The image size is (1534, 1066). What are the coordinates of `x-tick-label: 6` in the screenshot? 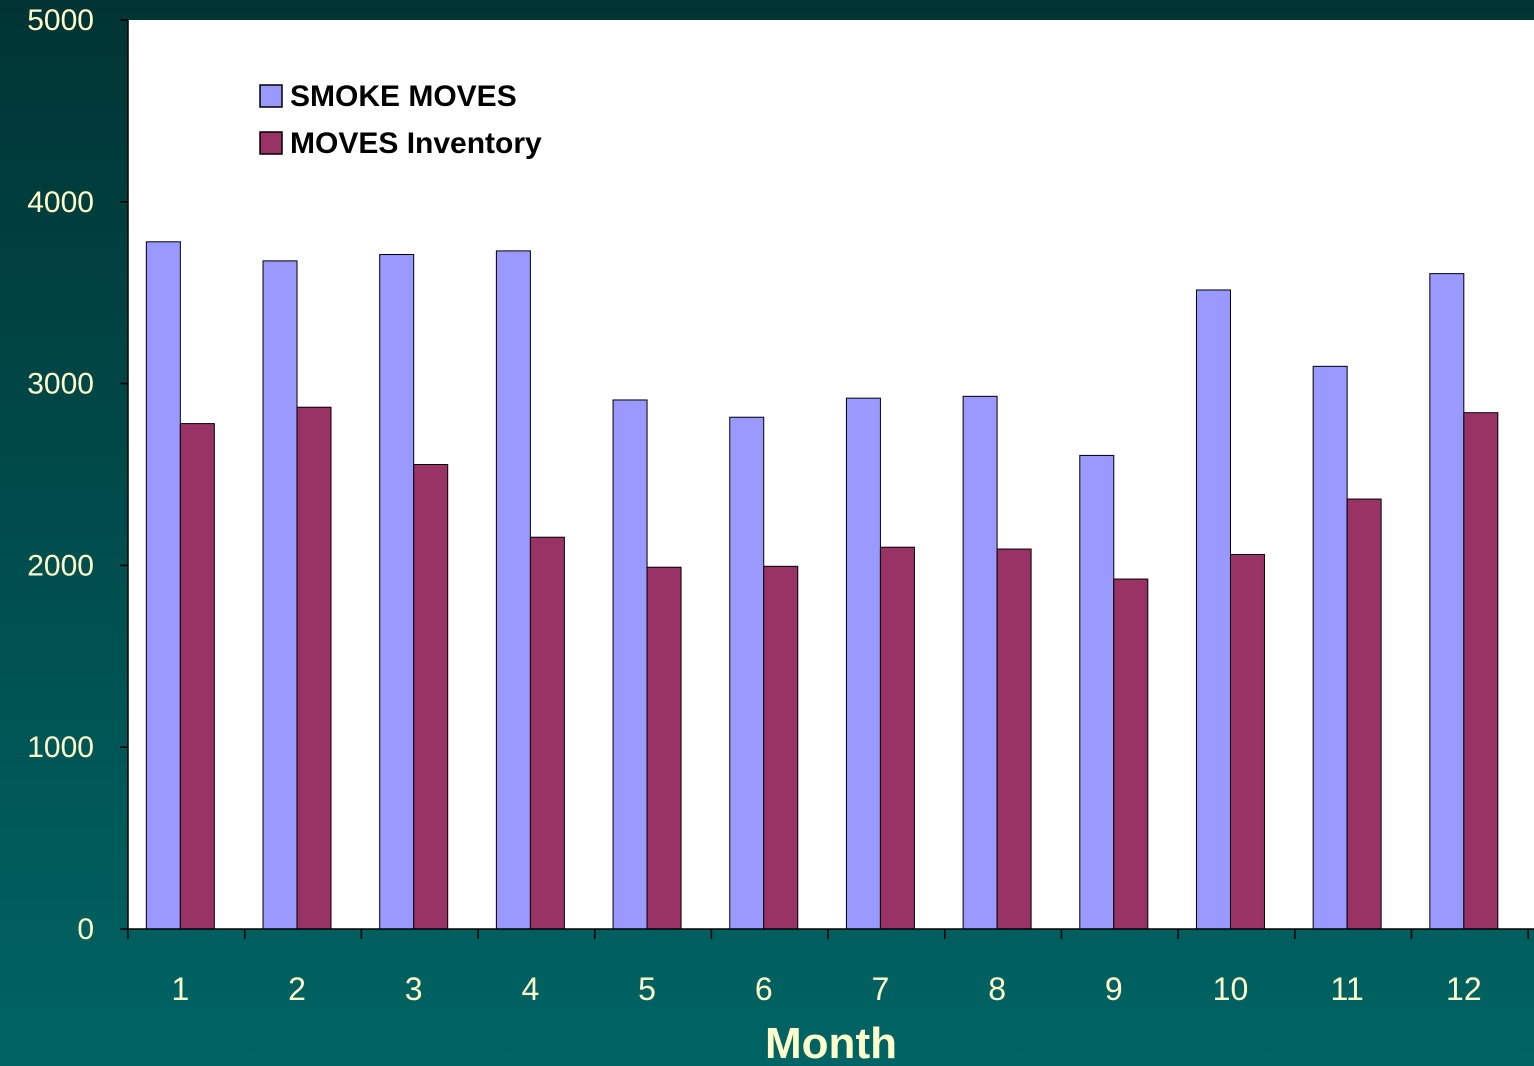 It's located at (764, 989).